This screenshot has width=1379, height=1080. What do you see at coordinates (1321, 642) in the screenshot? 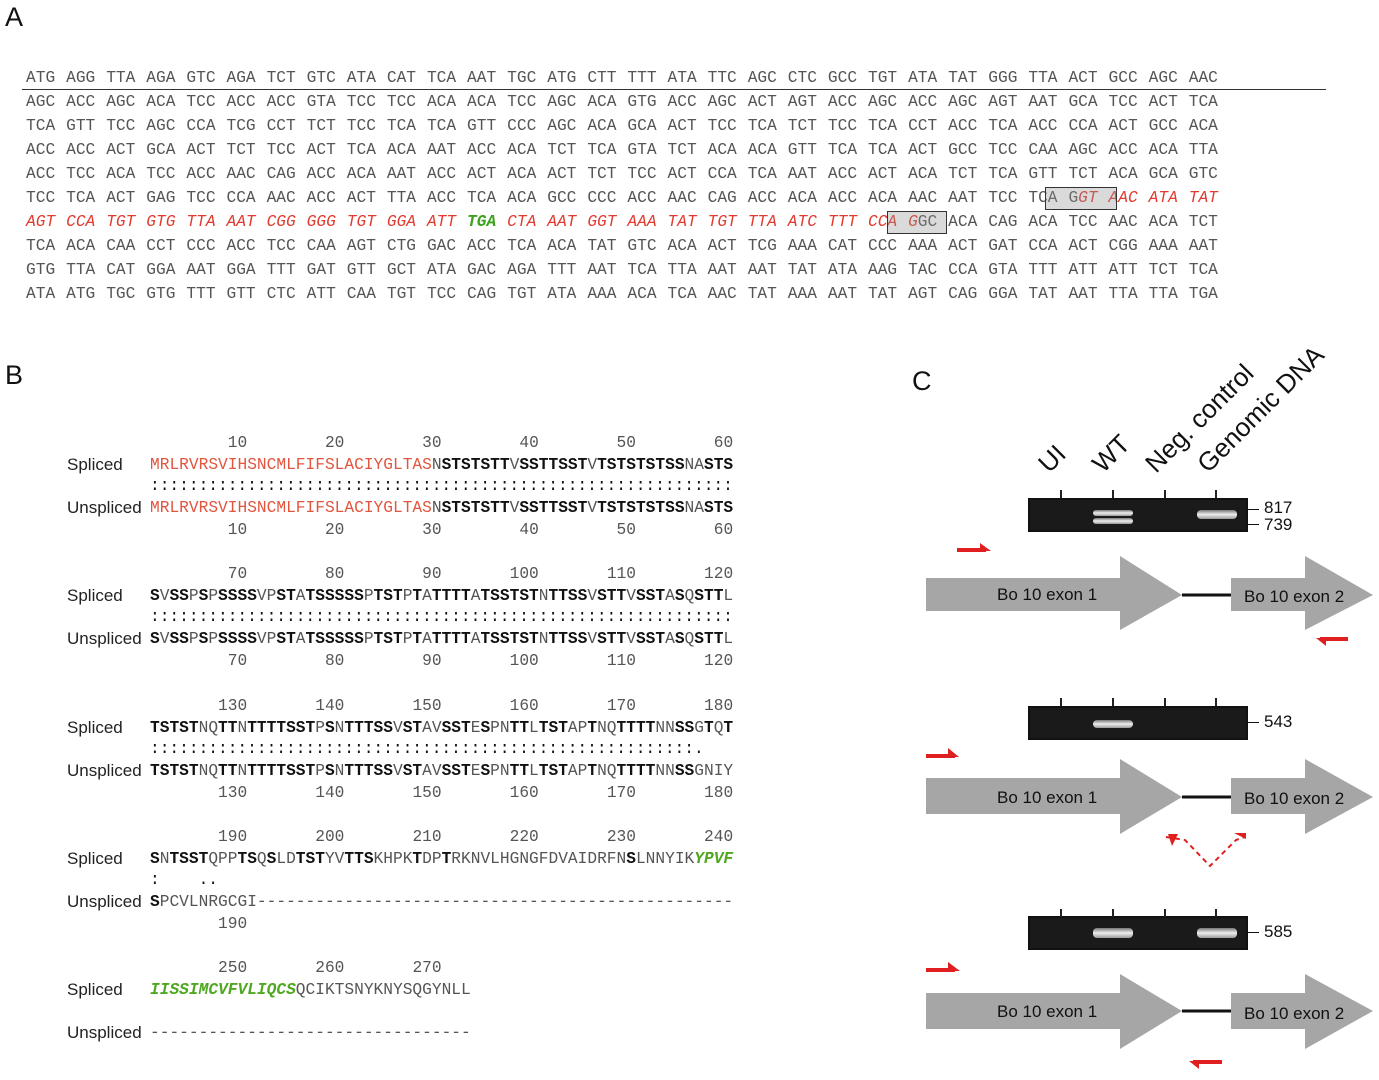
I see `reverse-primer-head` at bounding box center [1321, 642].